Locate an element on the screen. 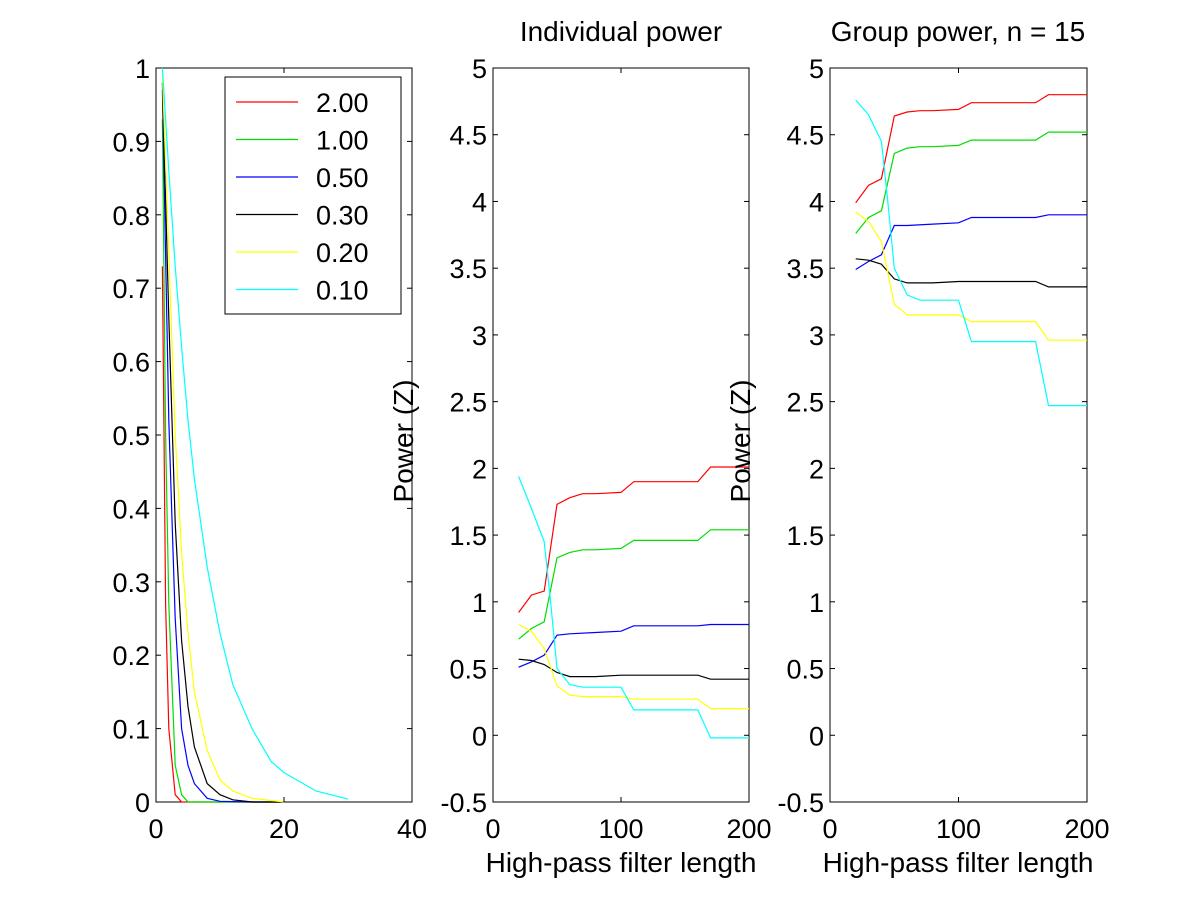 This screenshot has height=901, width=1201. y-tick-label: 0.4 is located at coordinates (131, 509).